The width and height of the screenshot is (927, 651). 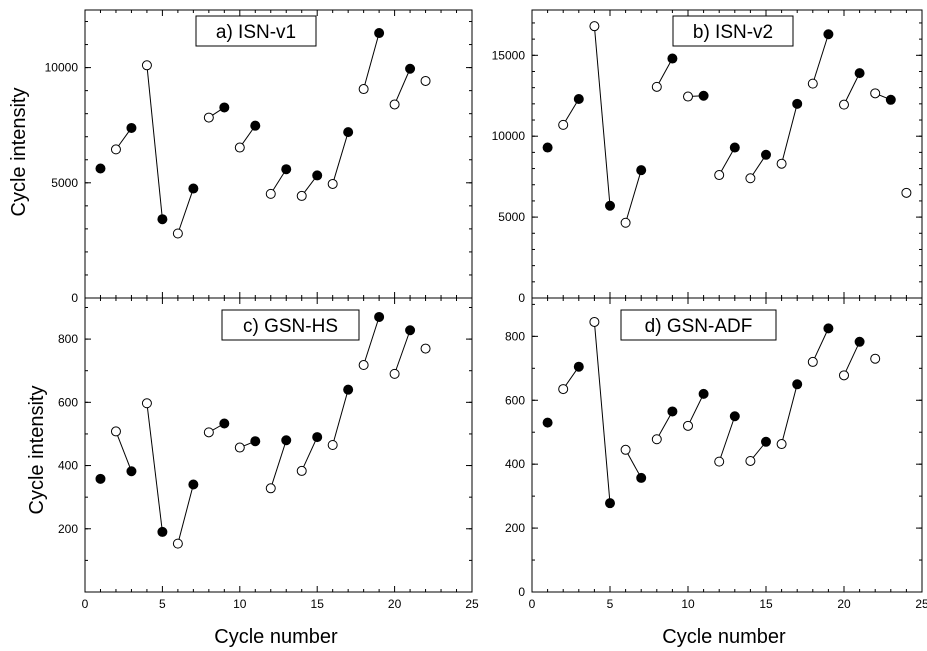 I want to click on x-tick-label: 20, so click(x=395, y=604).